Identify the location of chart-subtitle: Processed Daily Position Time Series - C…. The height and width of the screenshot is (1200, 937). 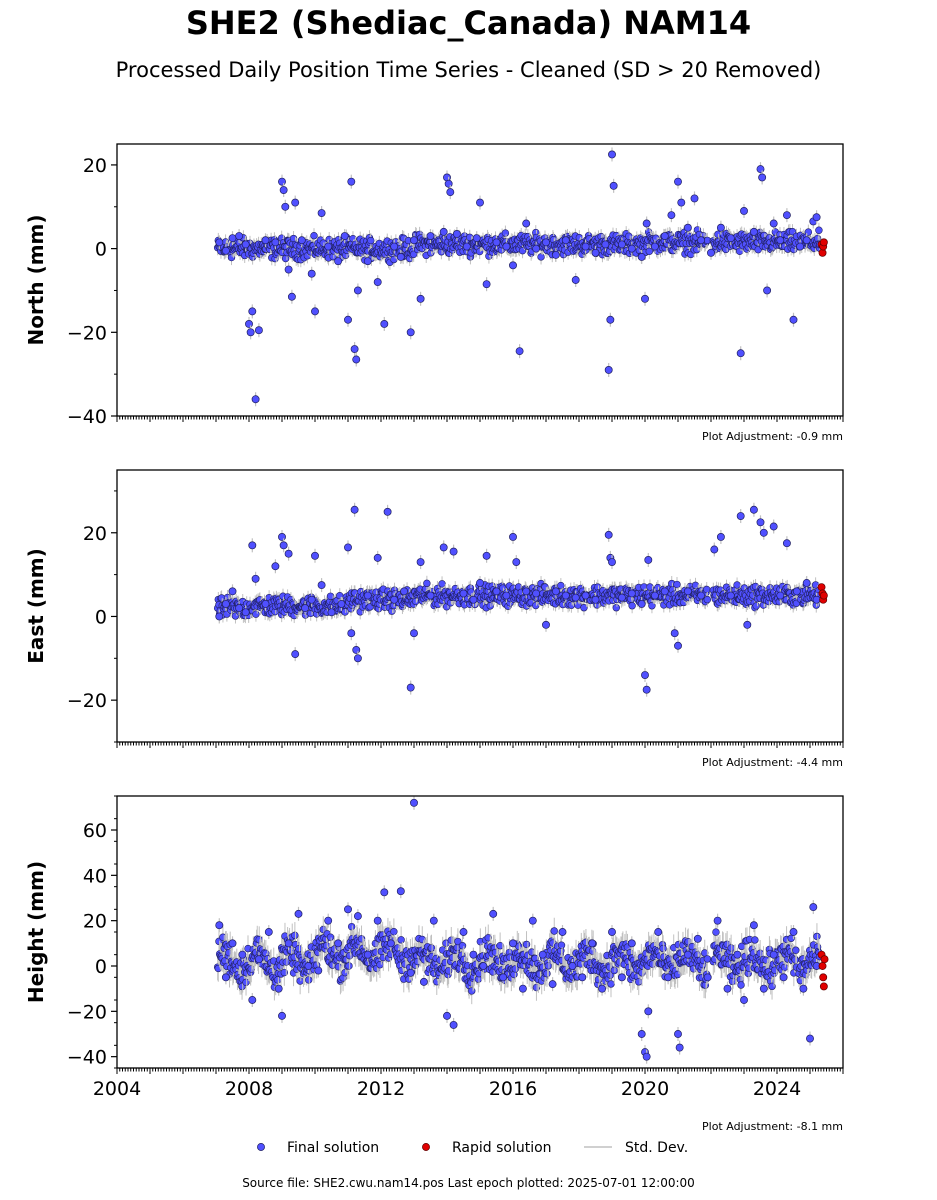
(468, 70).